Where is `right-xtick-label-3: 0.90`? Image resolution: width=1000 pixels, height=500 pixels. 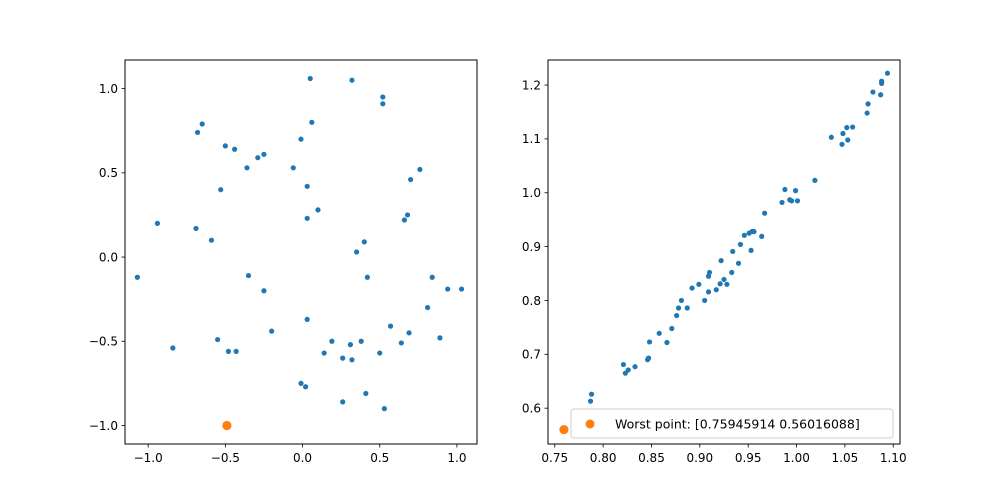
right-xtick-label-3: 0.90 is located at coordinates (699, 458).